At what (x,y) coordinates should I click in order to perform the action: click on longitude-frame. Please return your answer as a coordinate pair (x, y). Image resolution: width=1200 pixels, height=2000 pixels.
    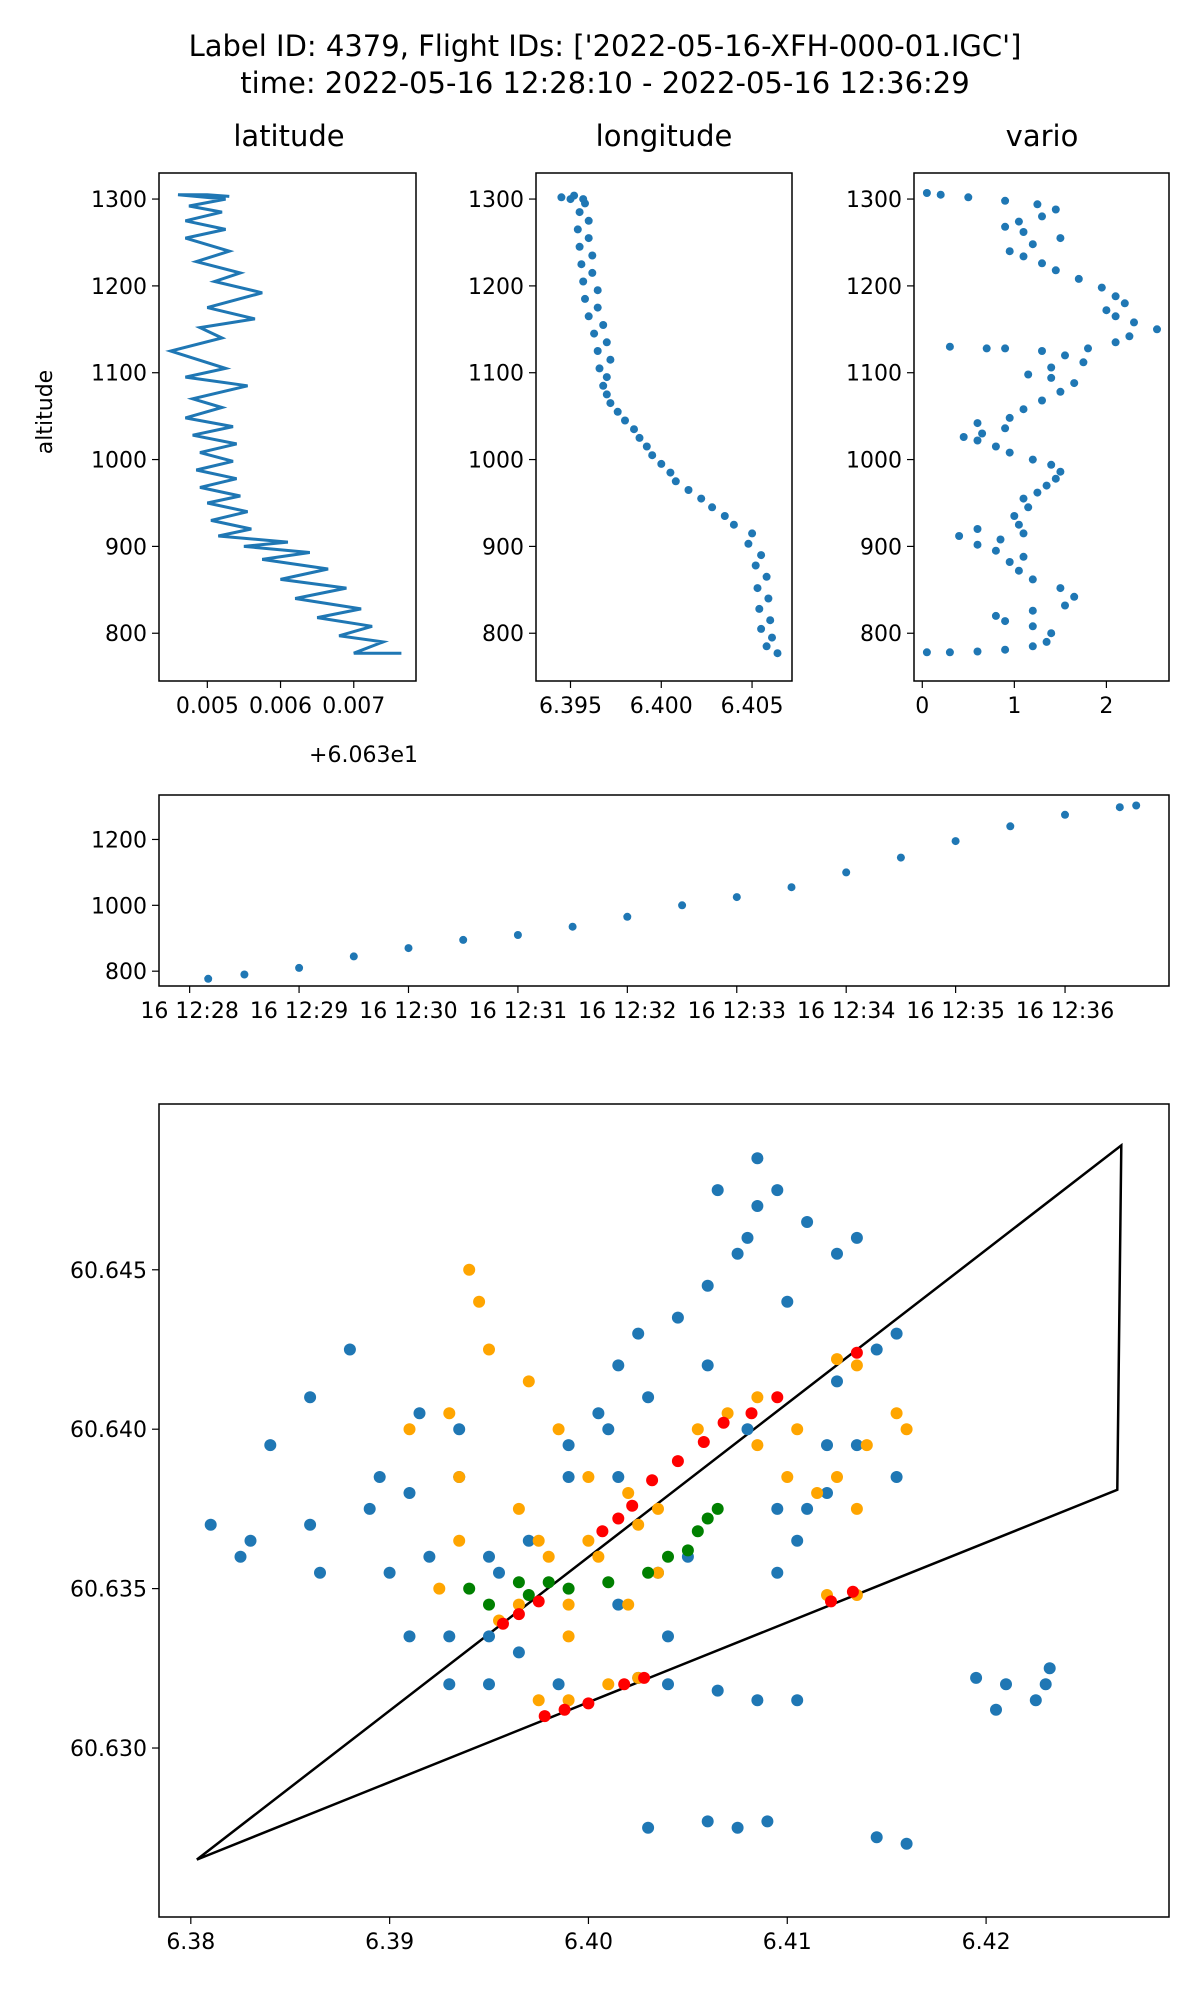
    Looking at the image, I should click on (664, 427).